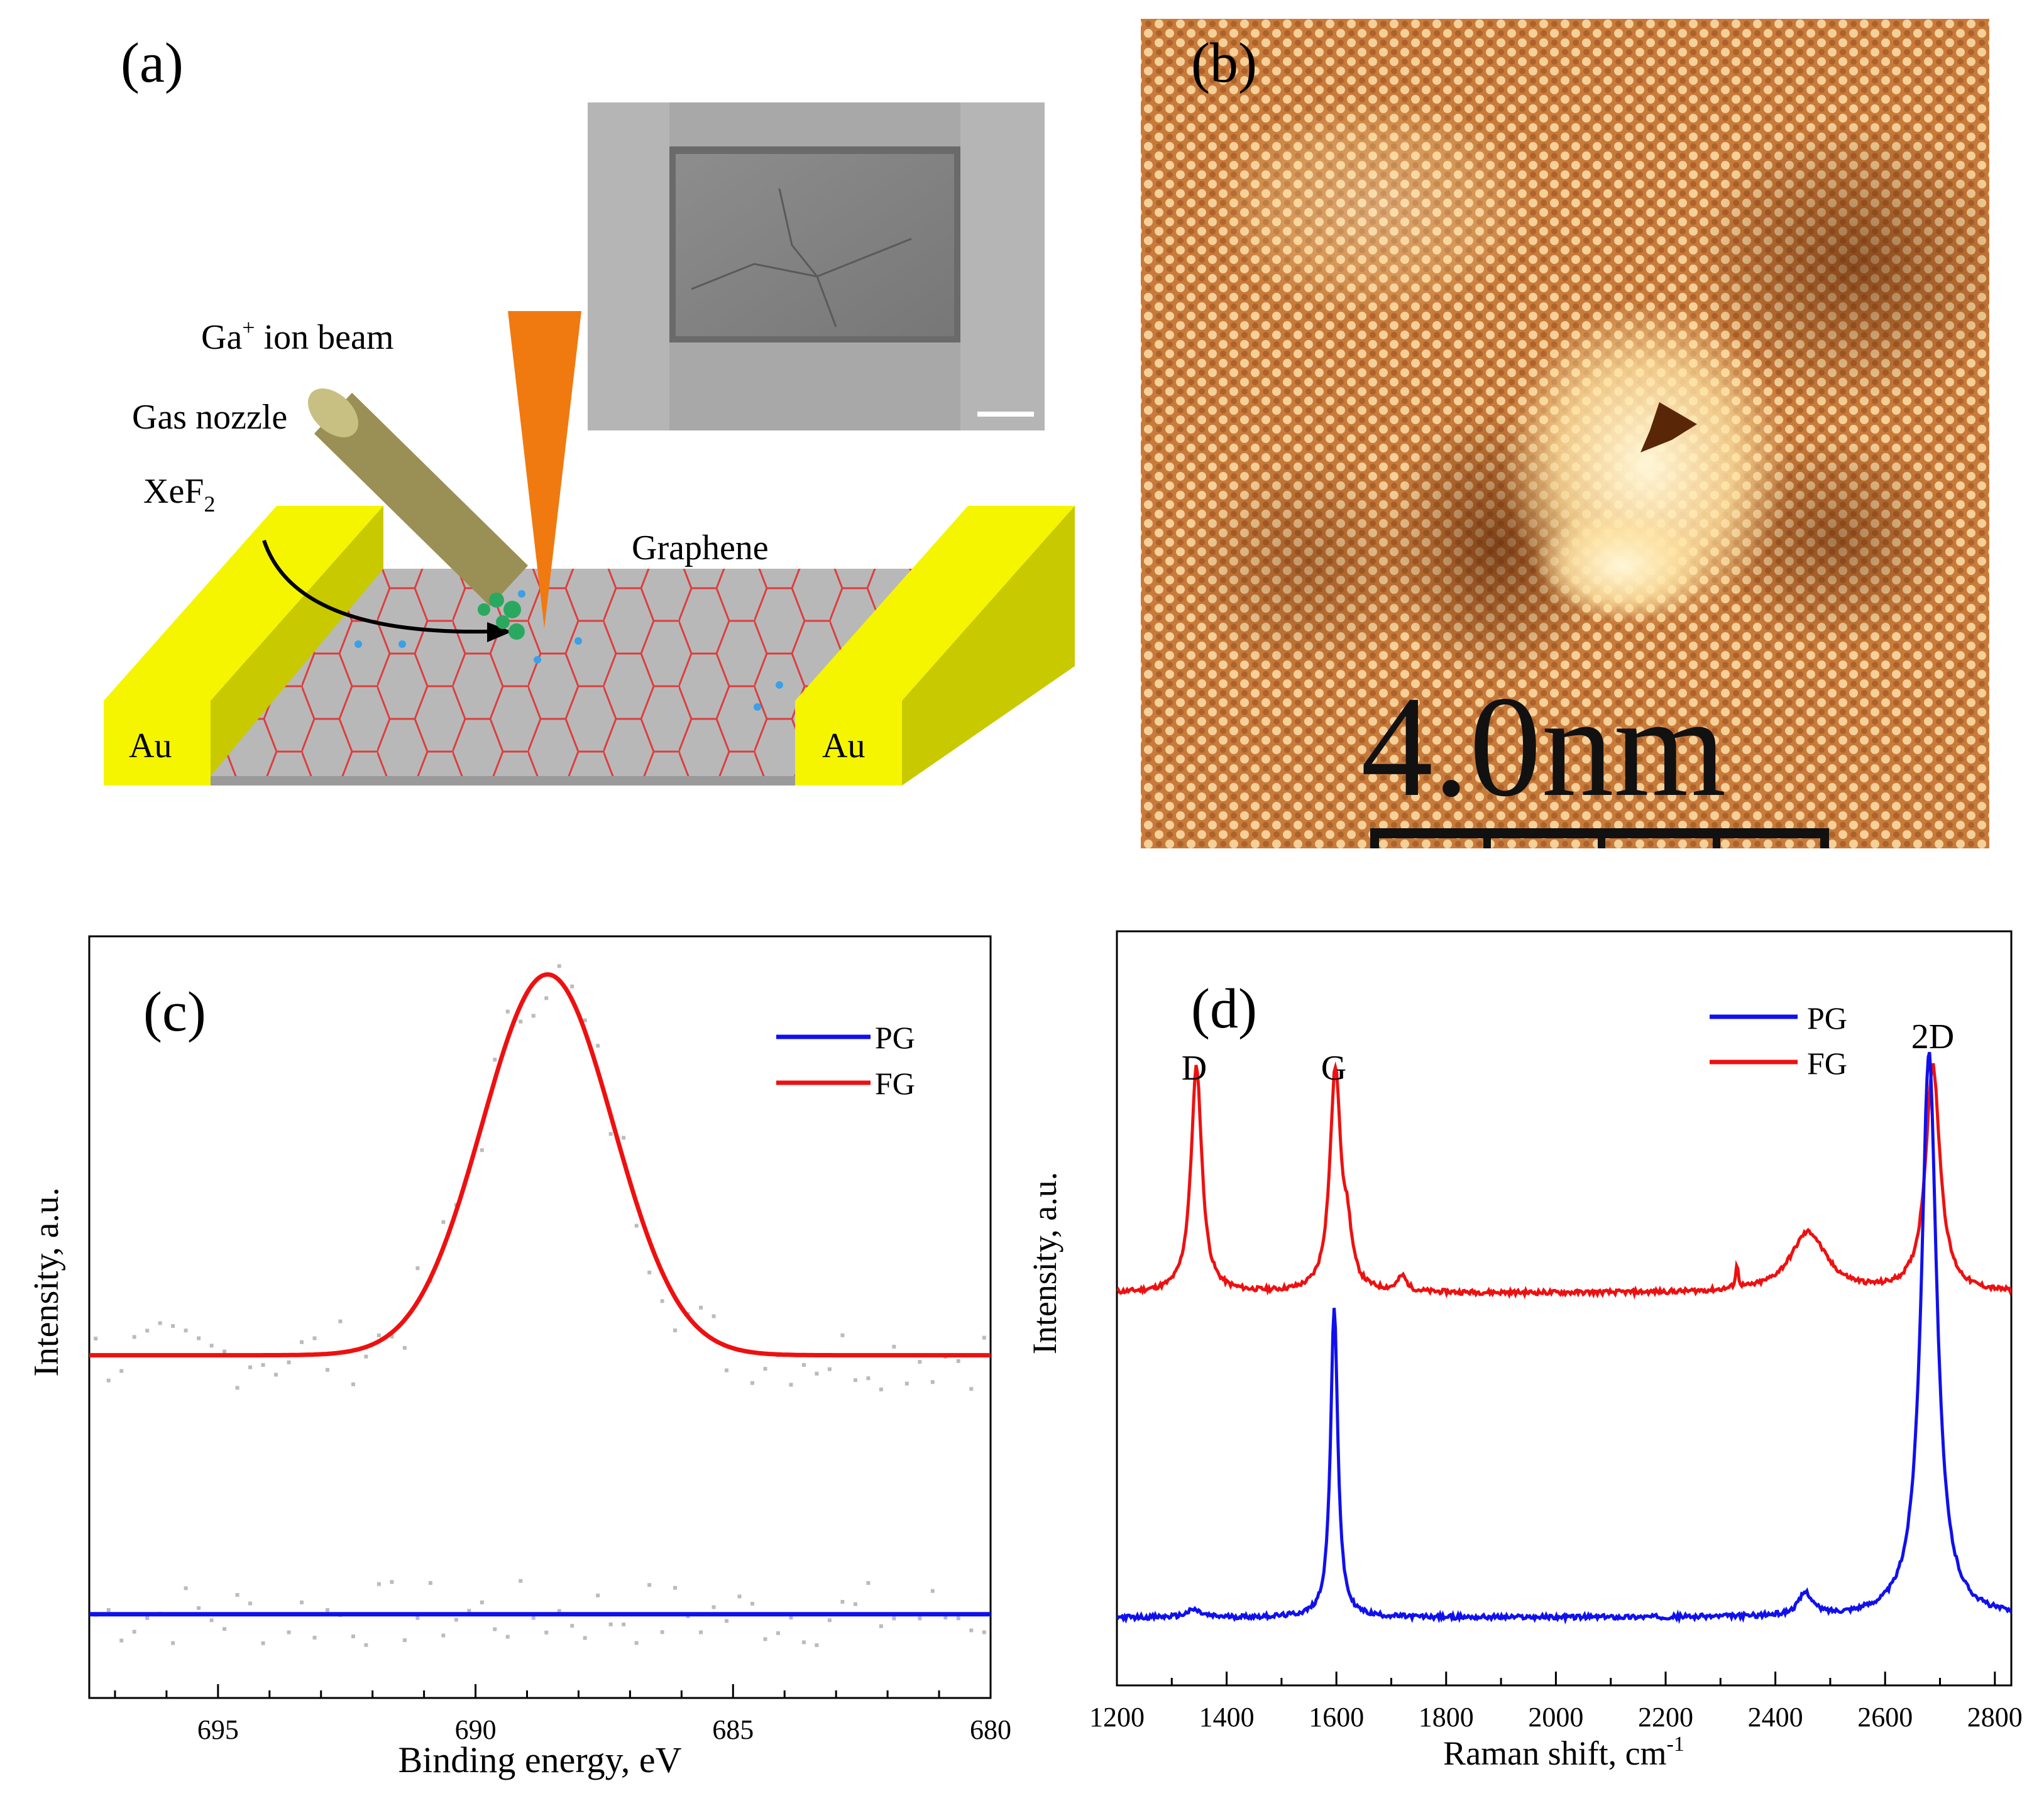 This screenshot has height=1796, width=2044. Describe the element at coordinates (1556, 1717) in the screenshot. I see `x-tick-label: 2000` at that location.